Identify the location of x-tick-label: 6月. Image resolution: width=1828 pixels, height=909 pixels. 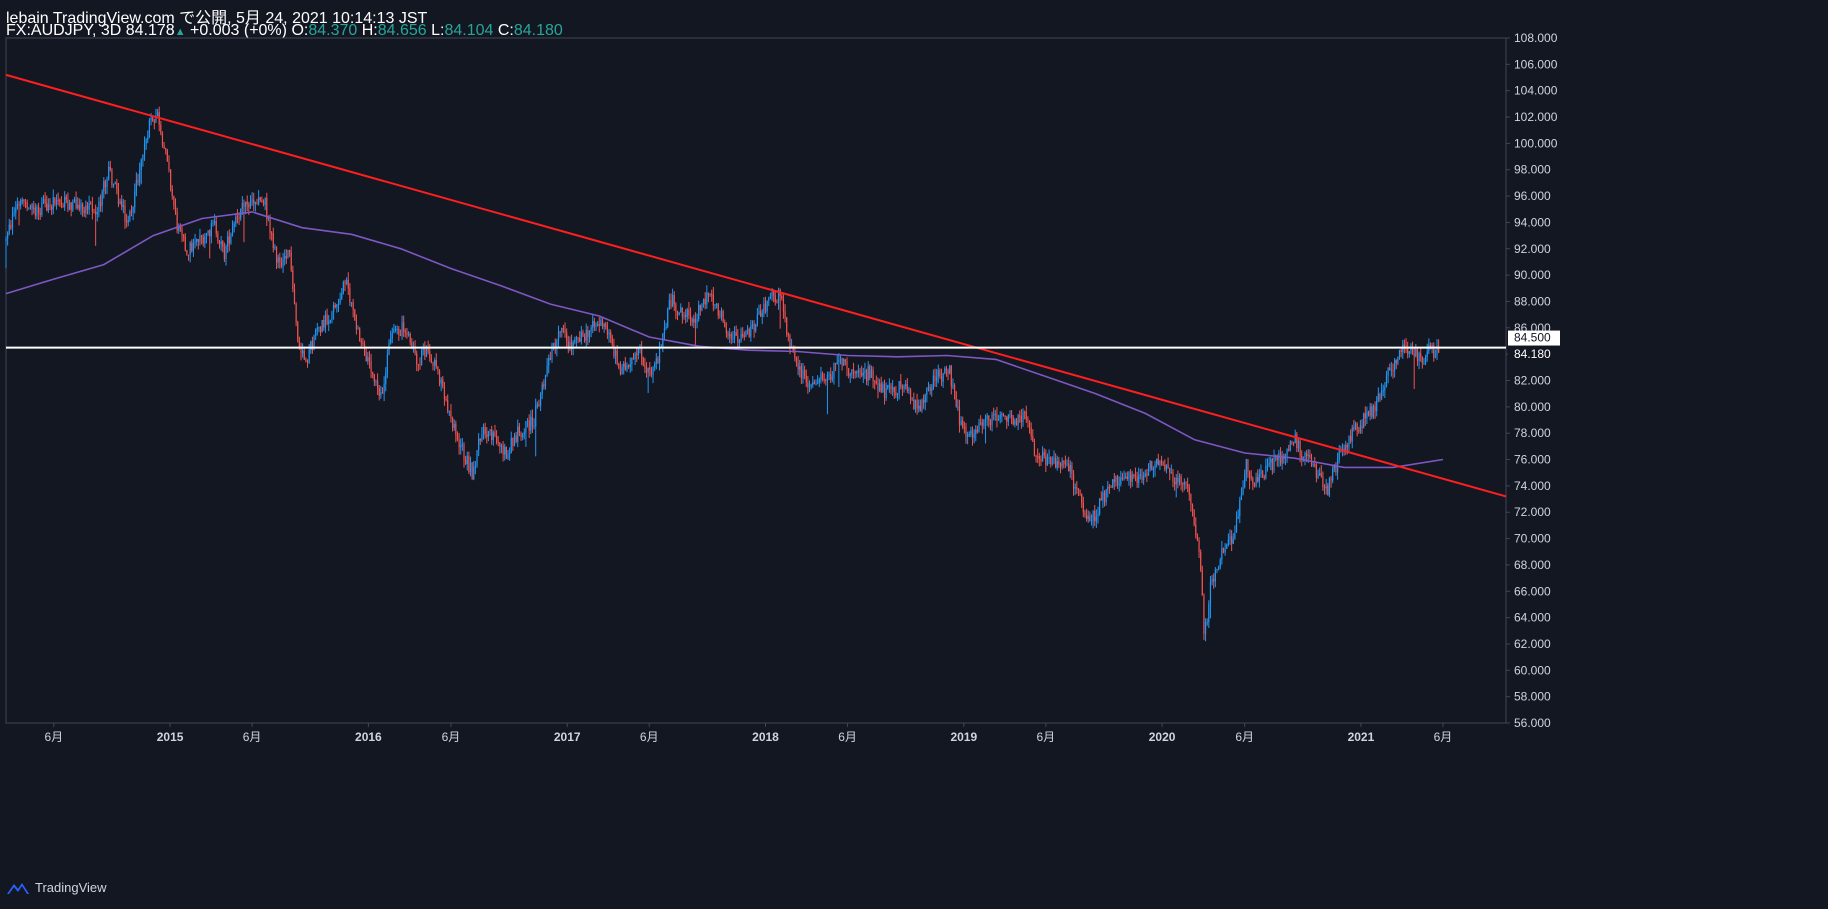
(1045, 737).